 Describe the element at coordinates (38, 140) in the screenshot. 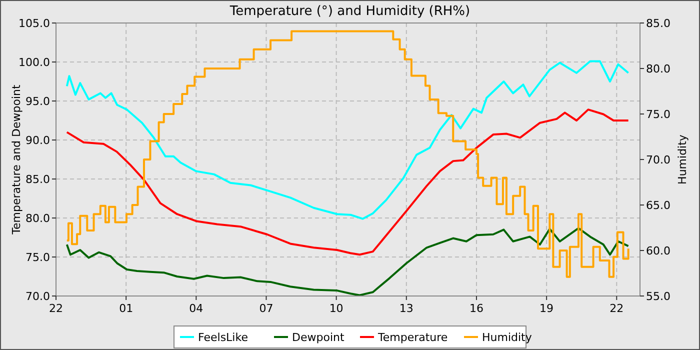

I see `y-tick-label: 90.0` at that location.